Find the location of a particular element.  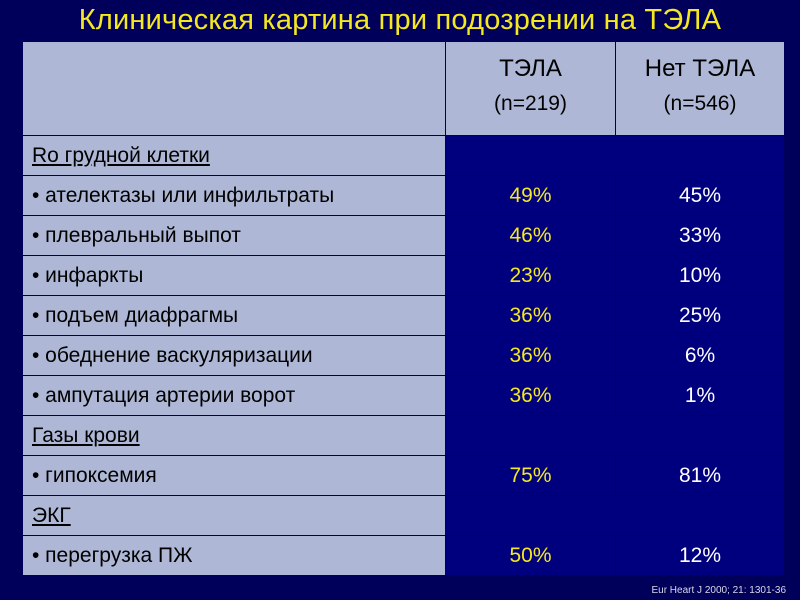

table-row: • обеднение васкуляризации 36% 6% is located at coordinates (403, 355).